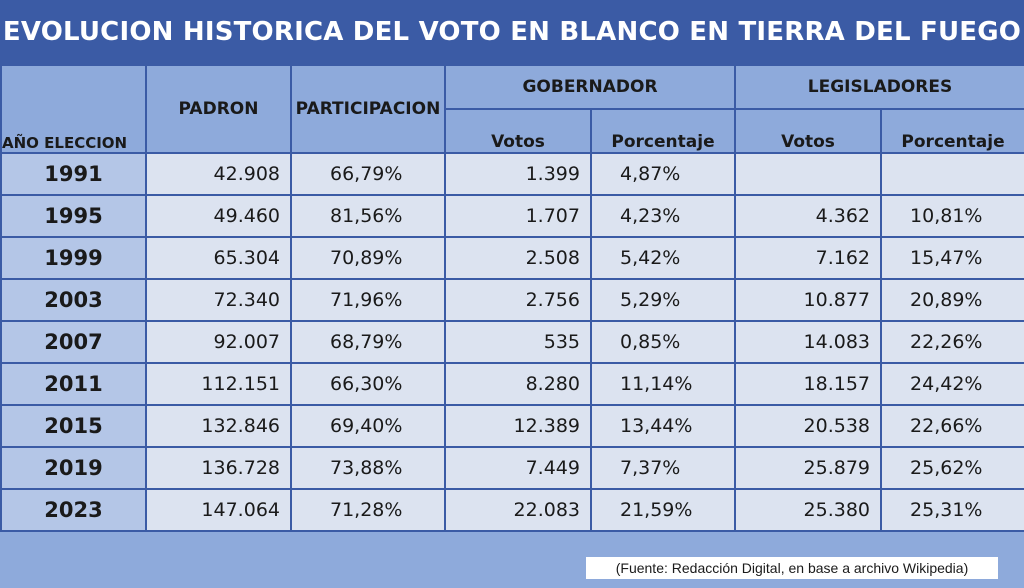  What do you see at coordinates (663, 426) in the screenshot?
I see `cell-gob-porcentaje: 13,44%` at bounding box center [663, 426].